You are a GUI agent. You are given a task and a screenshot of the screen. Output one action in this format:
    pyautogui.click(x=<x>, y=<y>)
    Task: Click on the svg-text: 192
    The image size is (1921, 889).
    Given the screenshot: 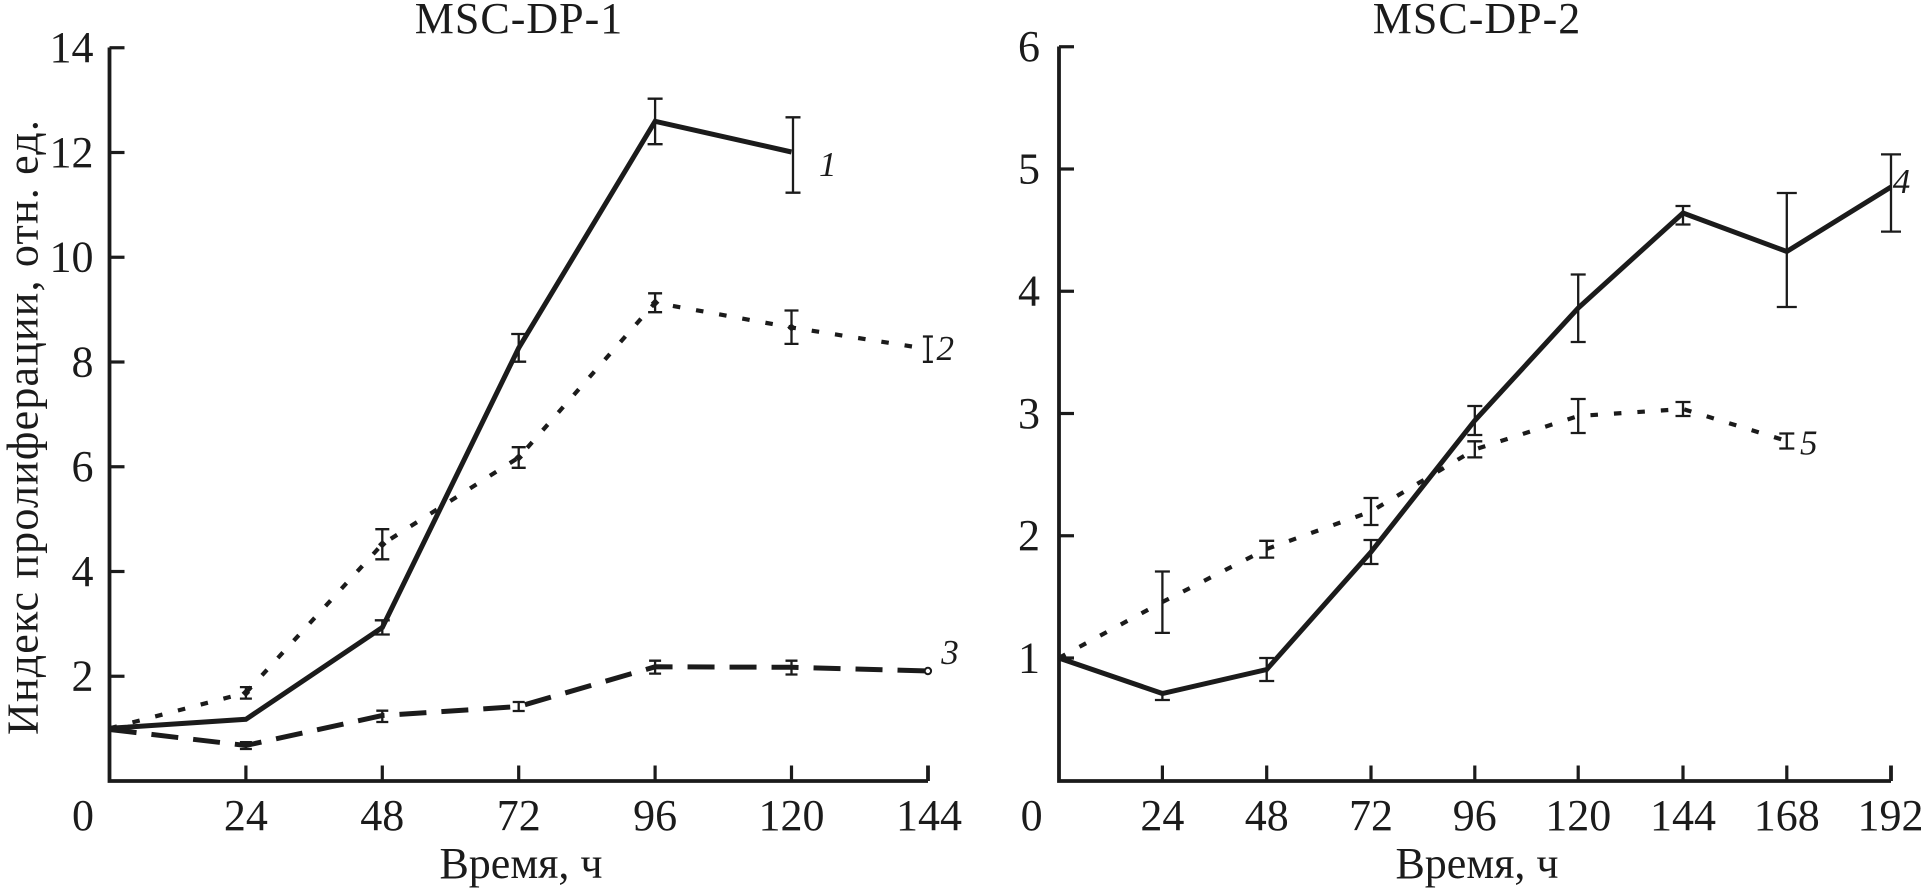 What is the action you would take?
    pyautogui.click(x=1889, y=815)
    